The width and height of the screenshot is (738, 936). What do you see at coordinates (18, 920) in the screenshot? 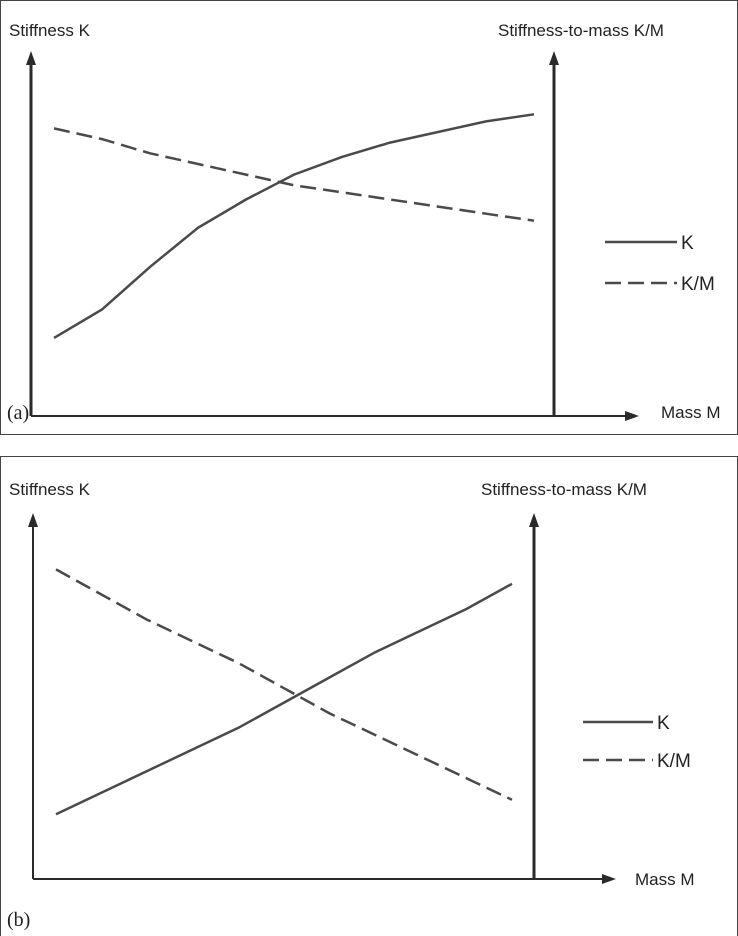
I see `panel-label: (b)` at bounding box center [18, 920].